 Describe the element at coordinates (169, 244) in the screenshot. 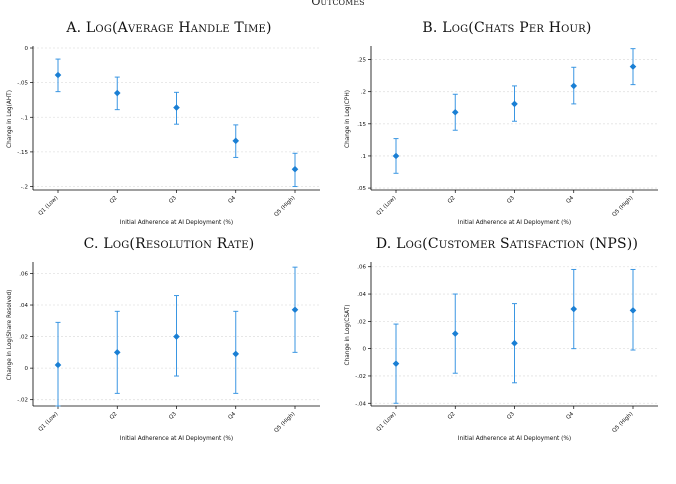

I see `panel-title: C. Log(Resolution Rate)` at that location.